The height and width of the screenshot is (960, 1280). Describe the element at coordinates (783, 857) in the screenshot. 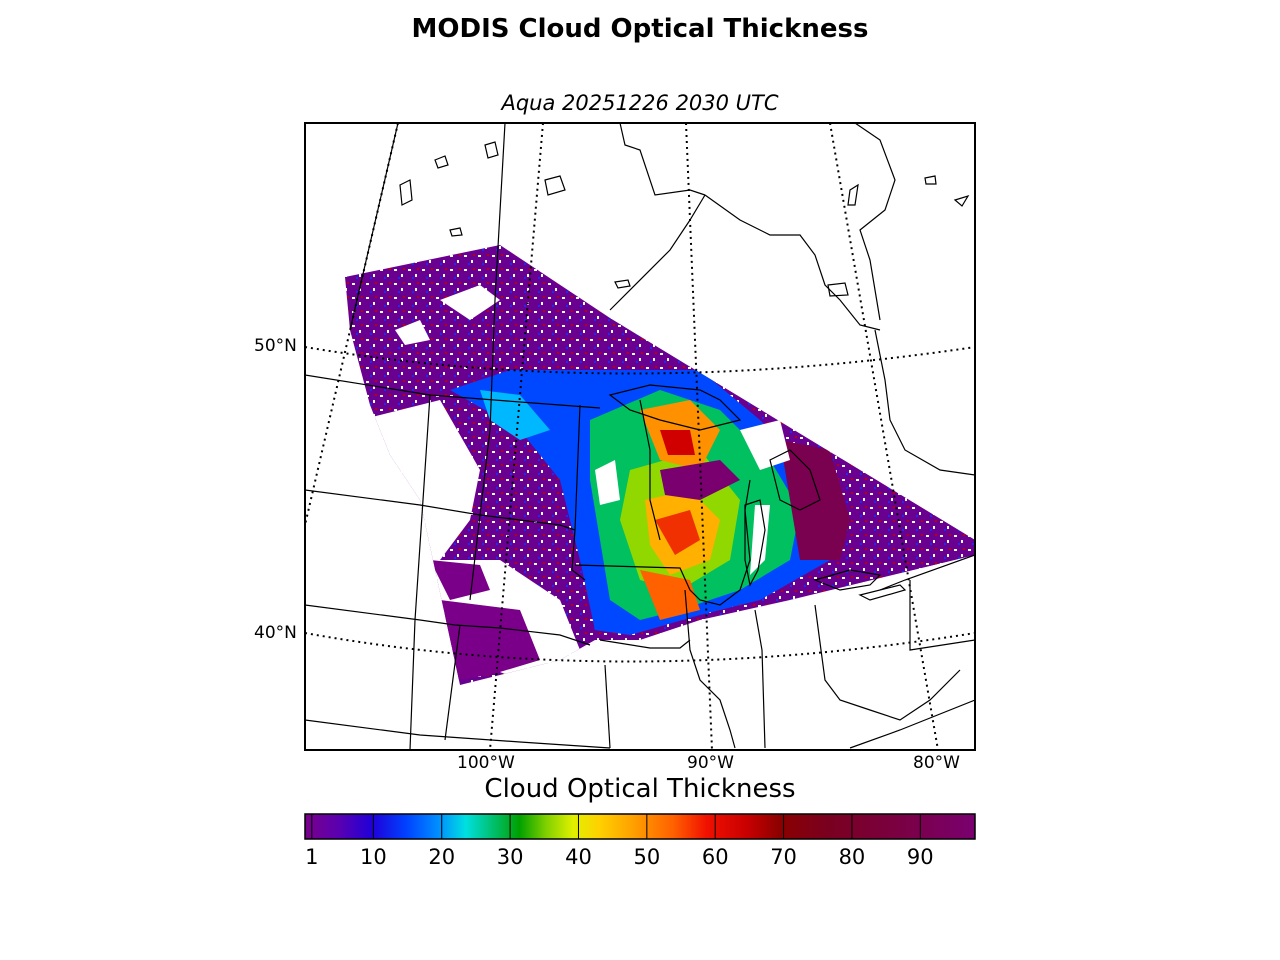

I see `colorbar-tick-label: 70` at that location.